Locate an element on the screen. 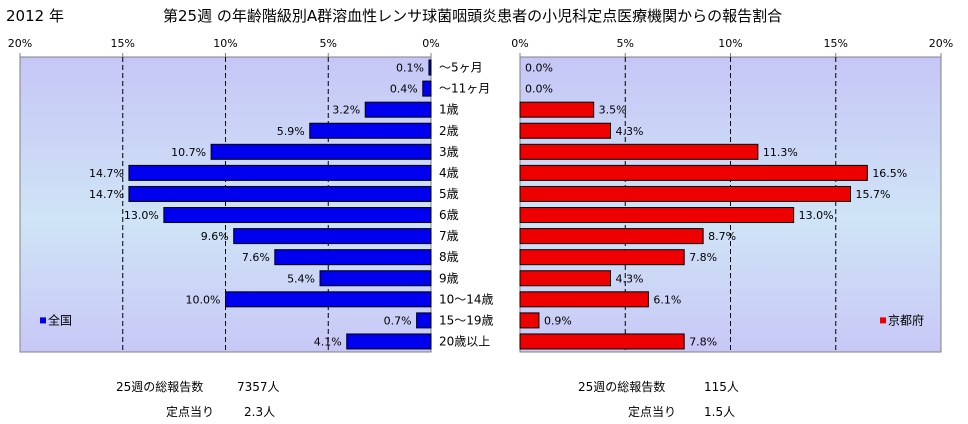 This screenshot has width=968, height=424. right-bar-label: 13.0% is located at coordinates (816, 215).